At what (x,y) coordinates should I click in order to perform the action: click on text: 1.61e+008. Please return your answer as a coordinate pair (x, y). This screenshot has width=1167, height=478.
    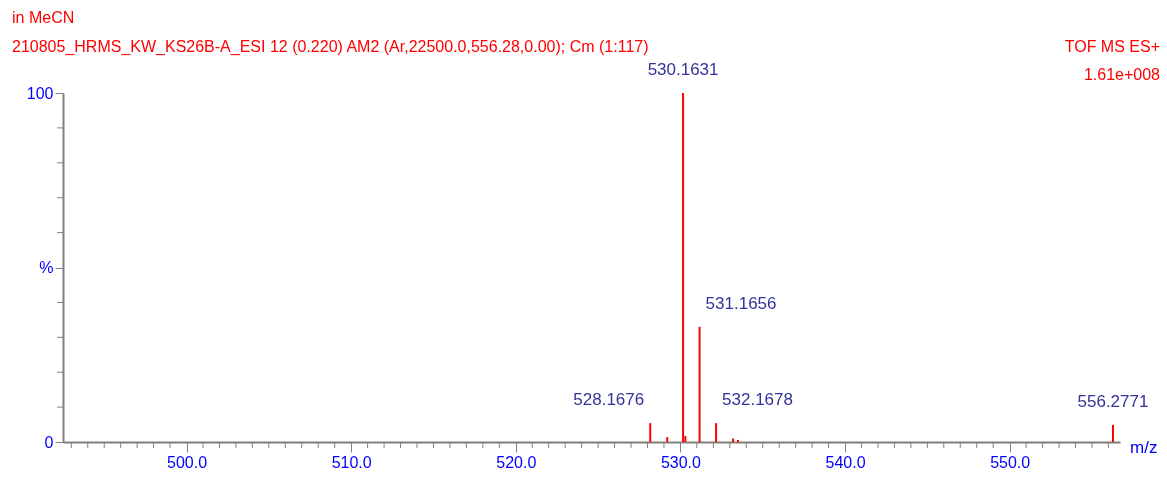
    Looking at the image, I should click on (1122, 74).